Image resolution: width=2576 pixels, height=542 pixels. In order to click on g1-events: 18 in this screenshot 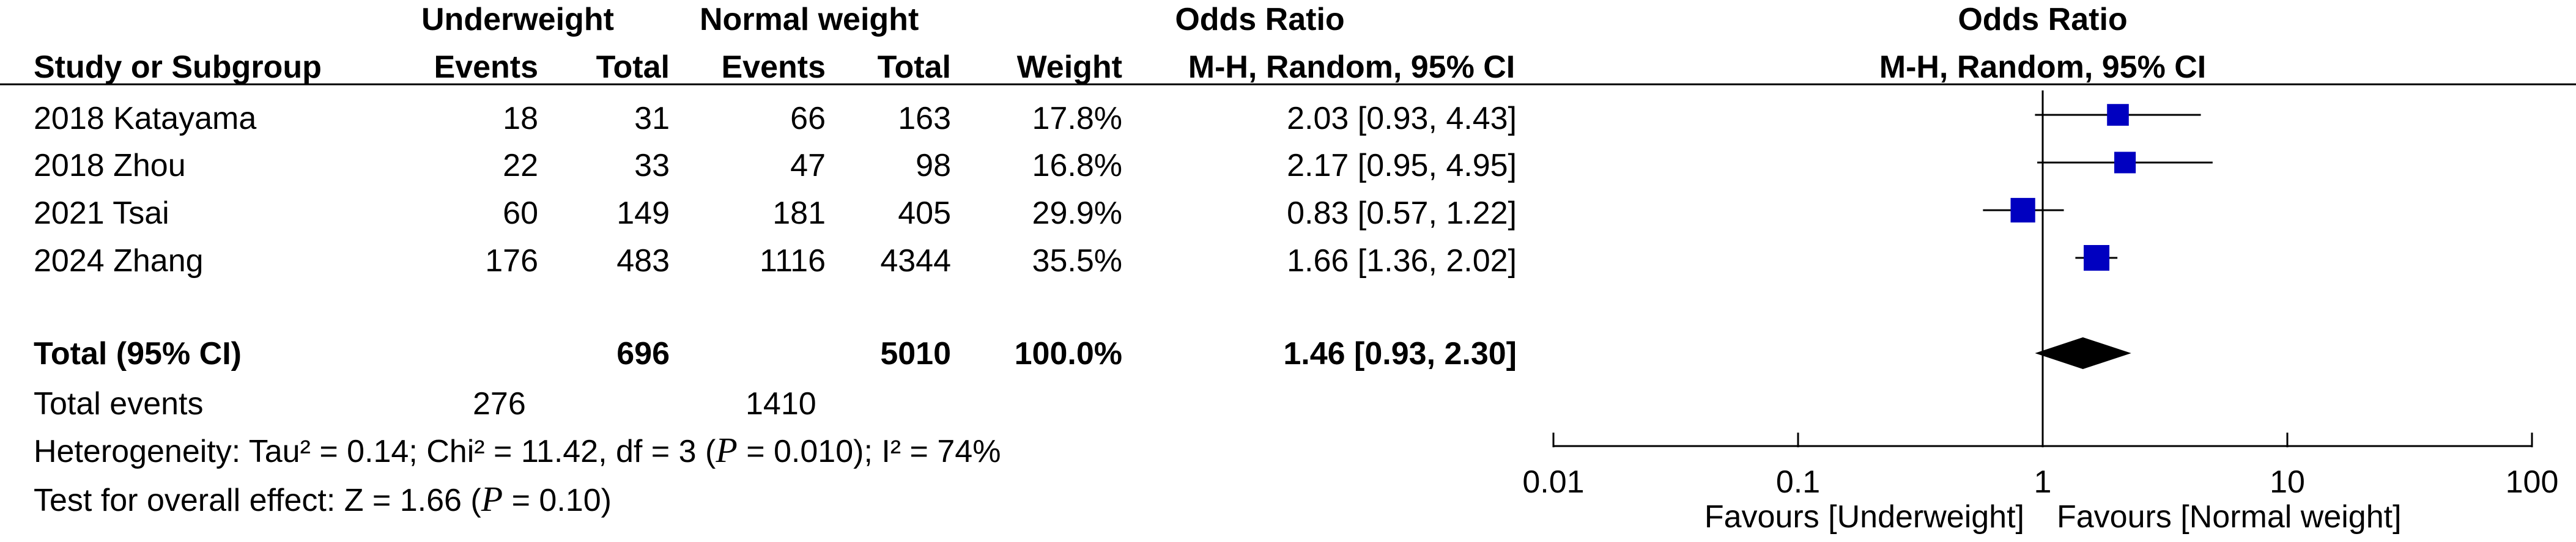, I will do `click(520, 118)`.